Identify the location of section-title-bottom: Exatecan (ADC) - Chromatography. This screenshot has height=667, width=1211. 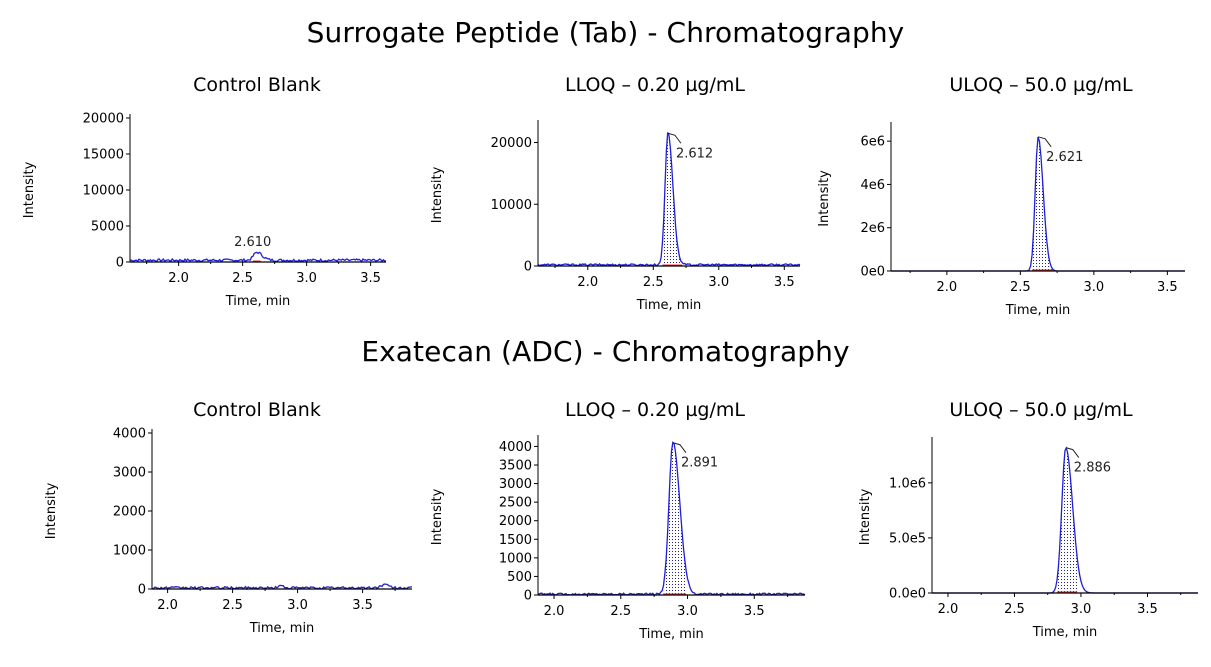
(605, 351).